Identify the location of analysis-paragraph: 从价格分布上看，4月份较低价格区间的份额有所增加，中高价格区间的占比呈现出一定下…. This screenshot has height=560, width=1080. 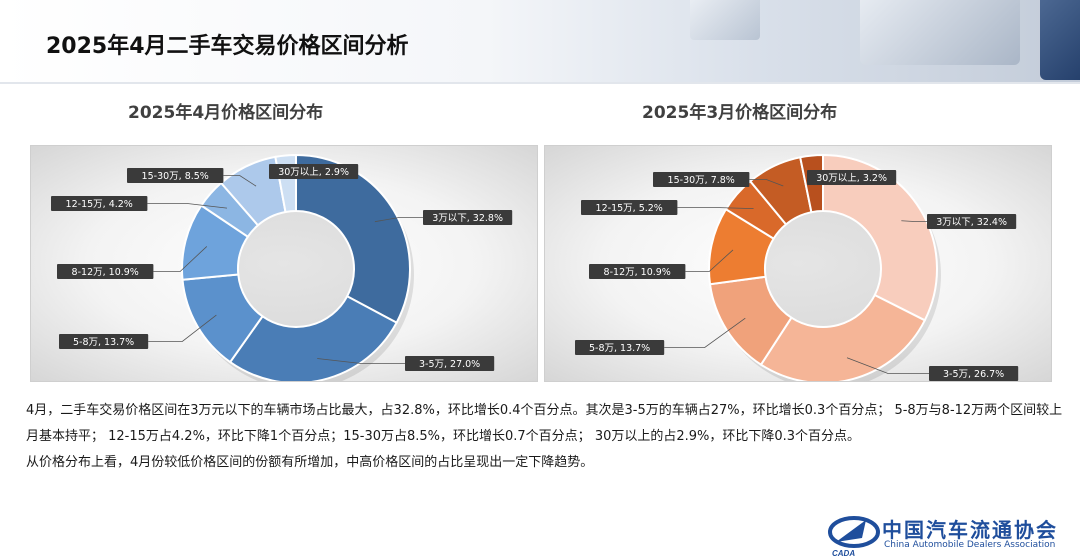
(310, 462).